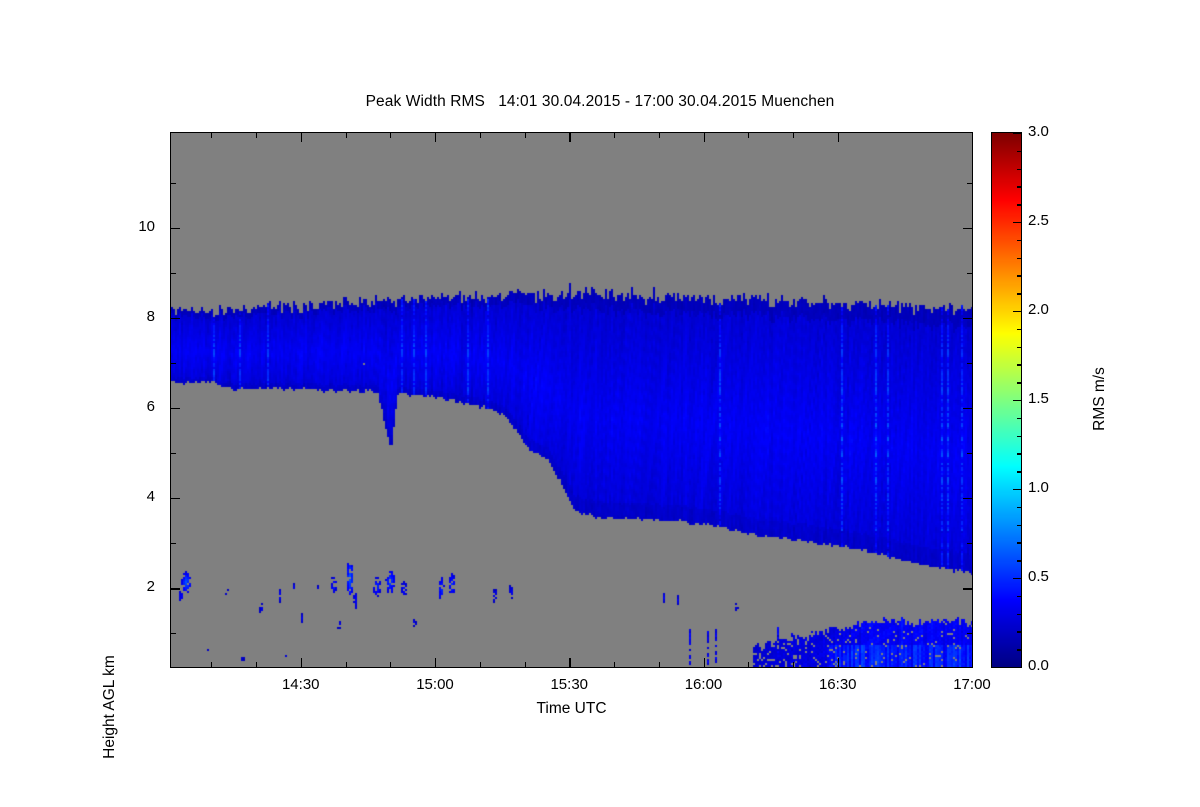 The height and width of the screenshot is (807, 1200). What do you see at coordinates (1038, 576) in the screenshot?
I see `colorbar-tick-label: 0.5` at bounding box center [1038, 576].